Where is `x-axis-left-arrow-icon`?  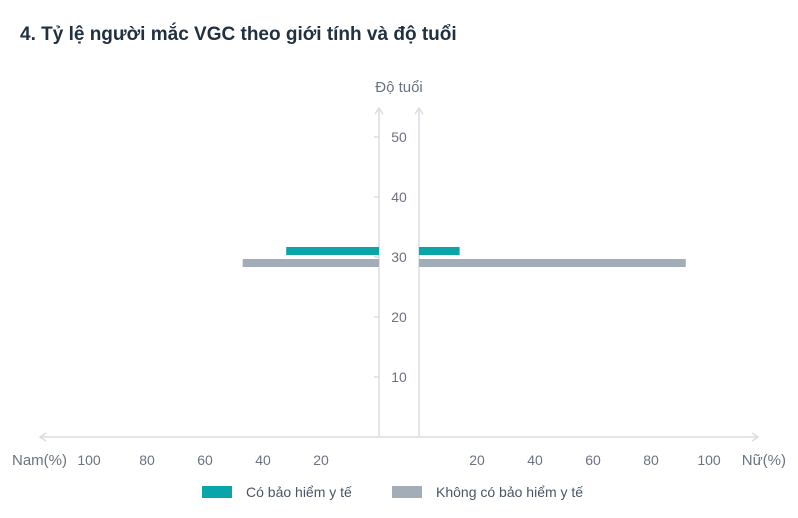 x-axis-left-arrow-icon is located at coordinates (42, 437).